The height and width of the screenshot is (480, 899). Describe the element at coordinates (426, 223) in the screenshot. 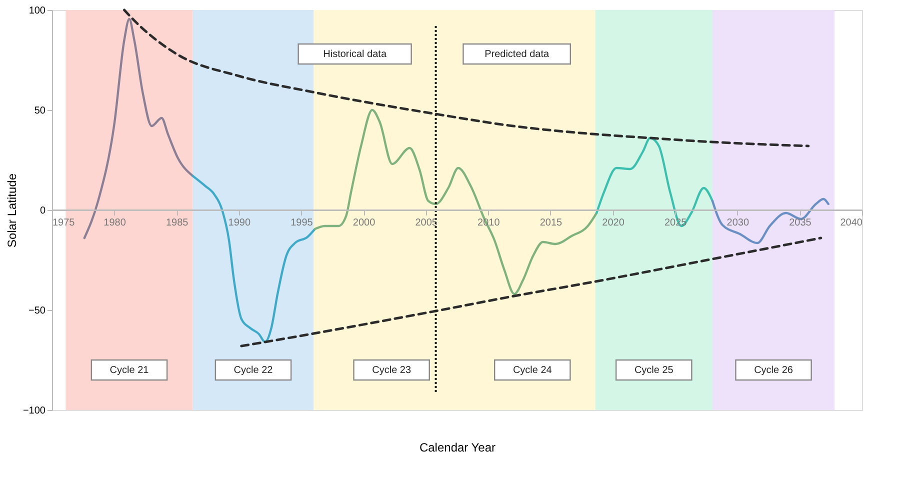

I see `x-tick-label: 2005` at that location.